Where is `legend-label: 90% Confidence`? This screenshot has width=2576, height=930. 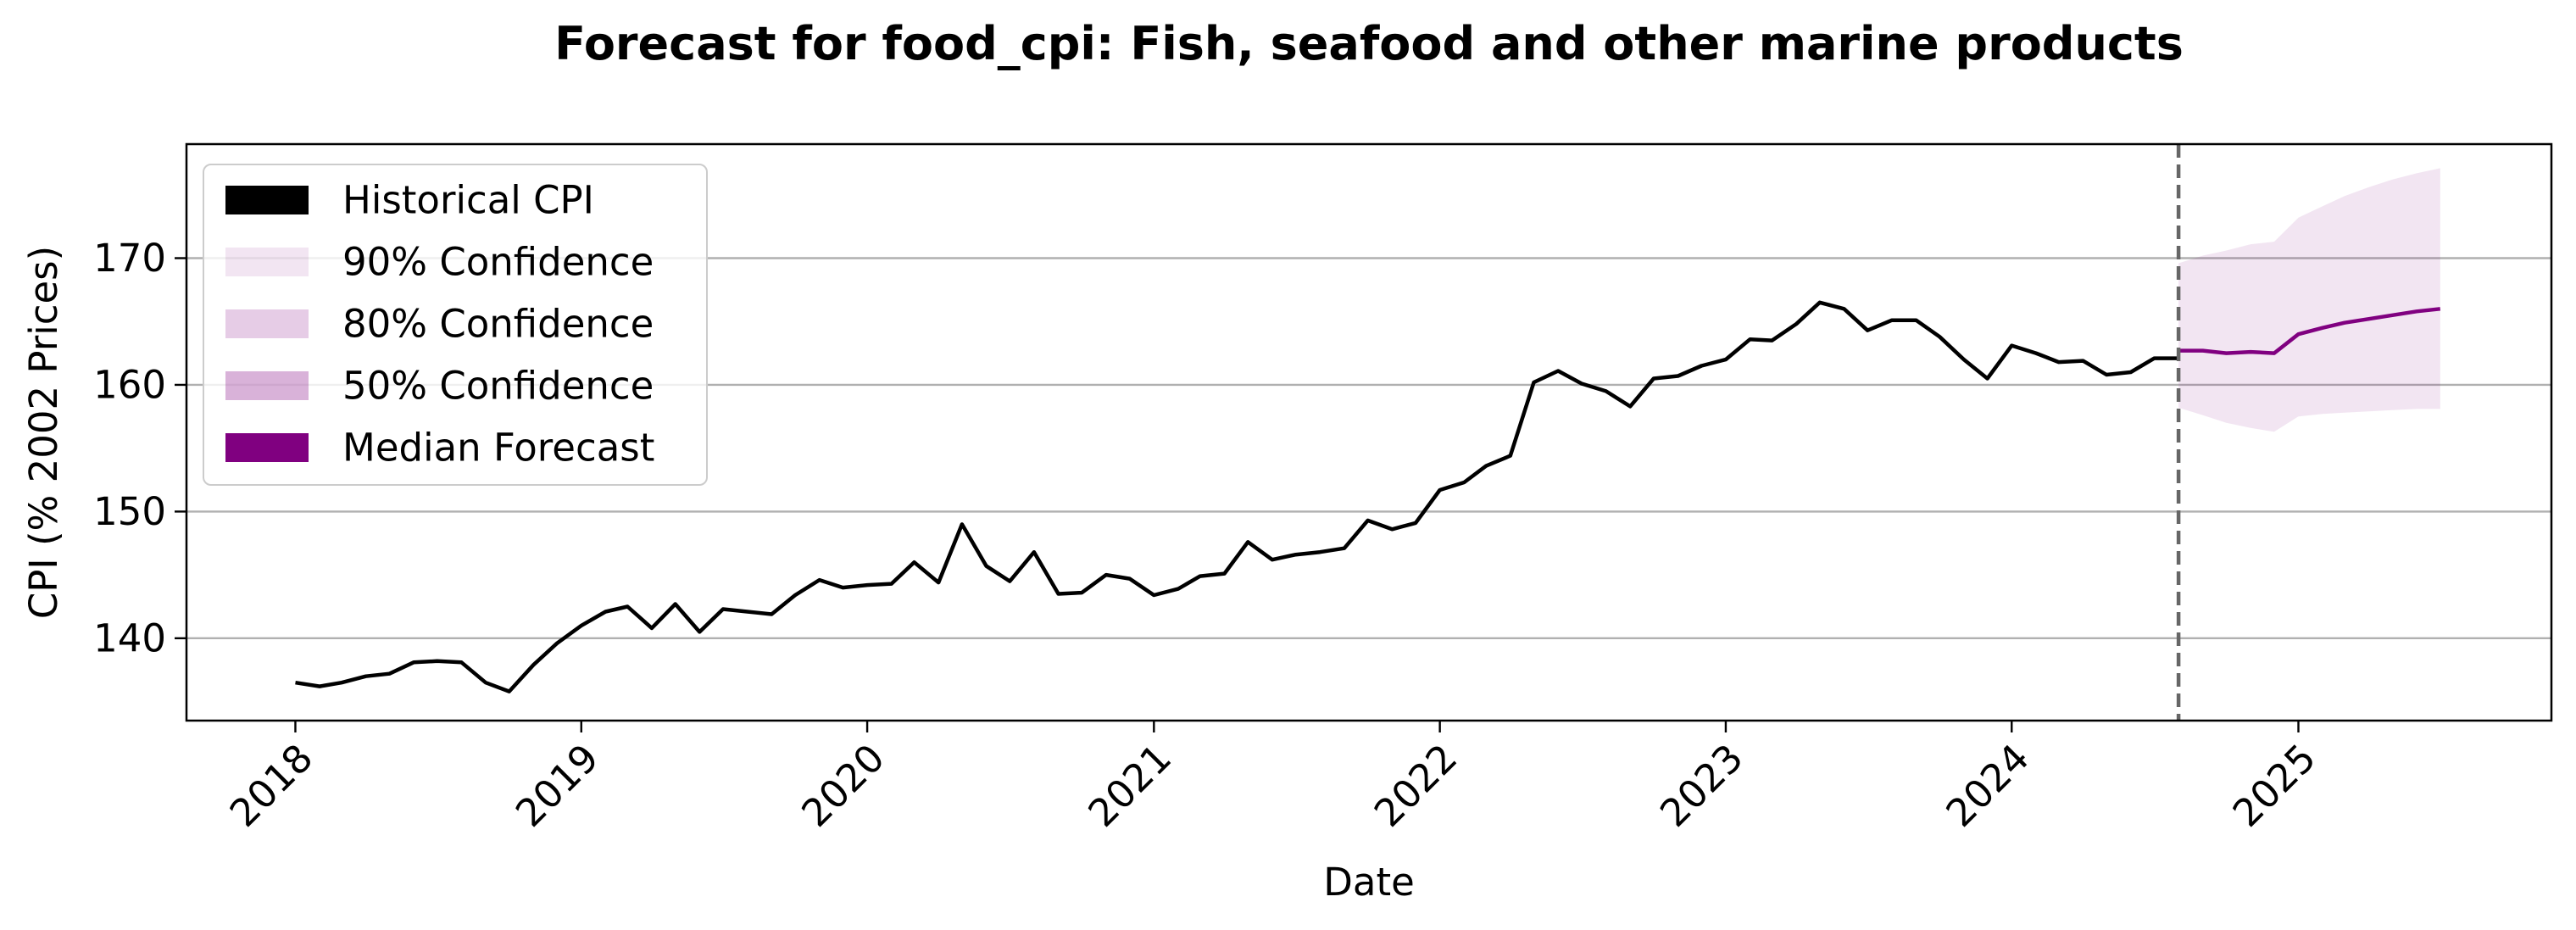 legend-label: 90% Confidence is located at coordinates (498, 263).